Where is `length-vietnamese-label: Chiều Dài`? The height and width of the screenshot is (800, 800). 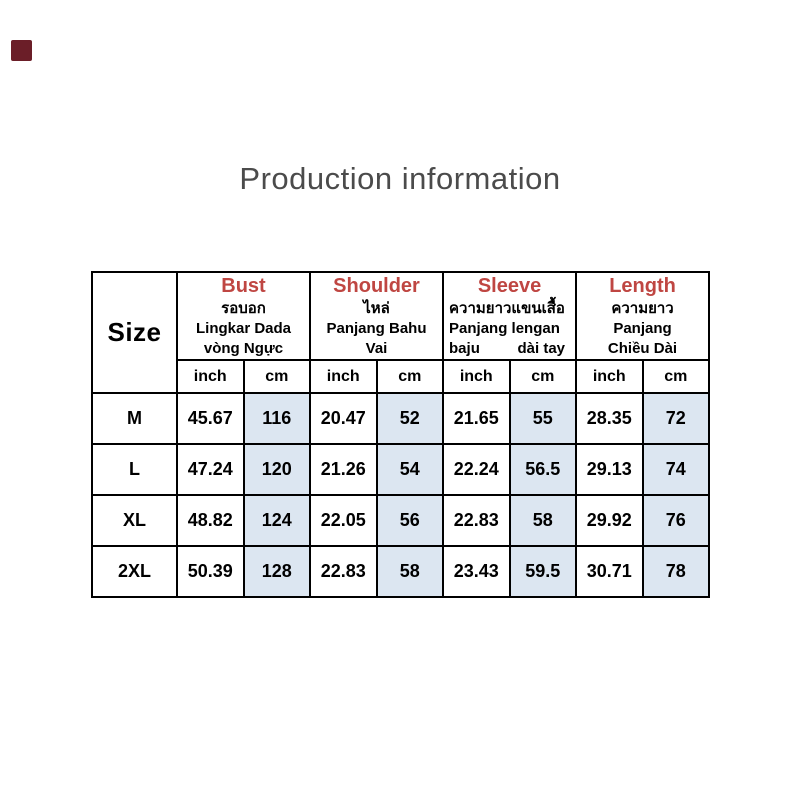
length-vietnamese-label: Chiều Dài is located at coordinates (642, 348).